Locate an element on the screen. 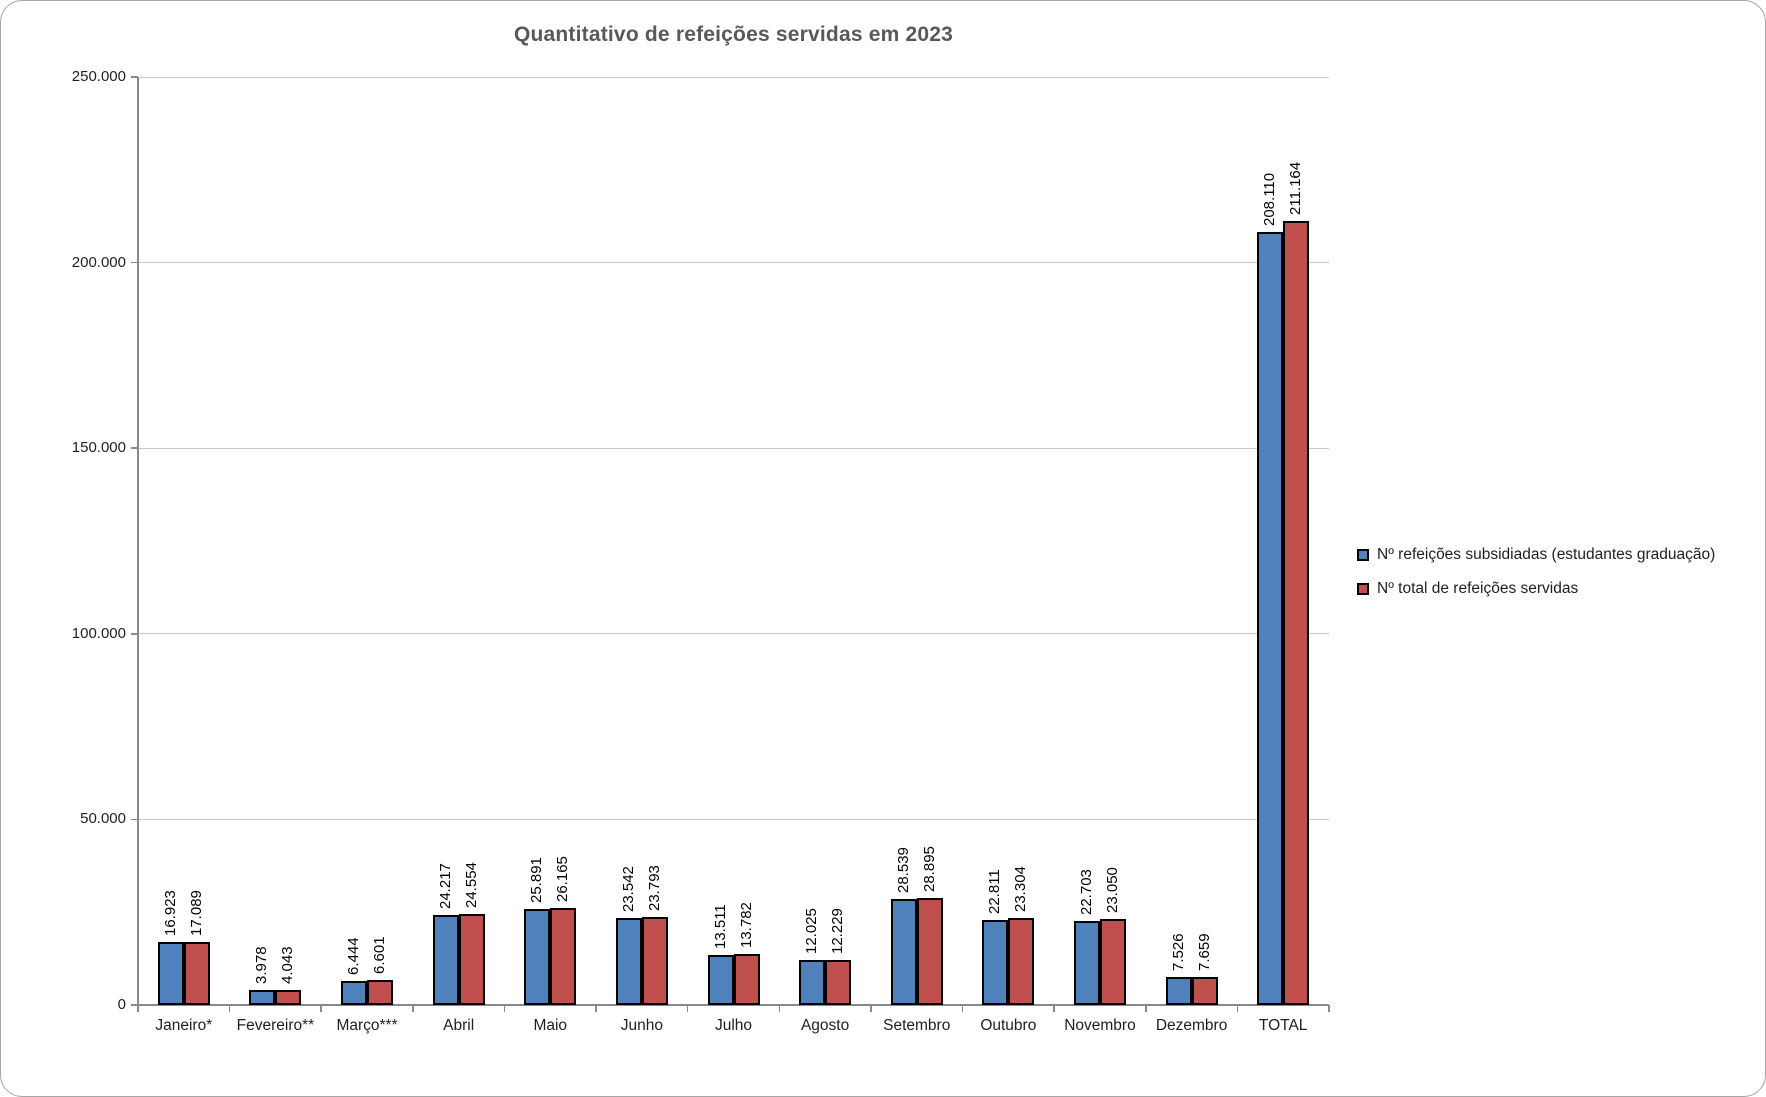 This screenshot has height=1097, width=1766. x-axis-category-label: Fevereiro** is located at coordinates (275, 1025).